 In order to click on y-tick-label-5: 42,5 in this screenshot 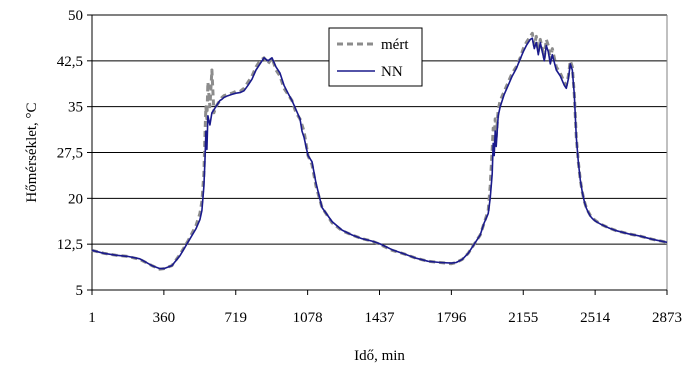, I will do `click(70, 62)`.